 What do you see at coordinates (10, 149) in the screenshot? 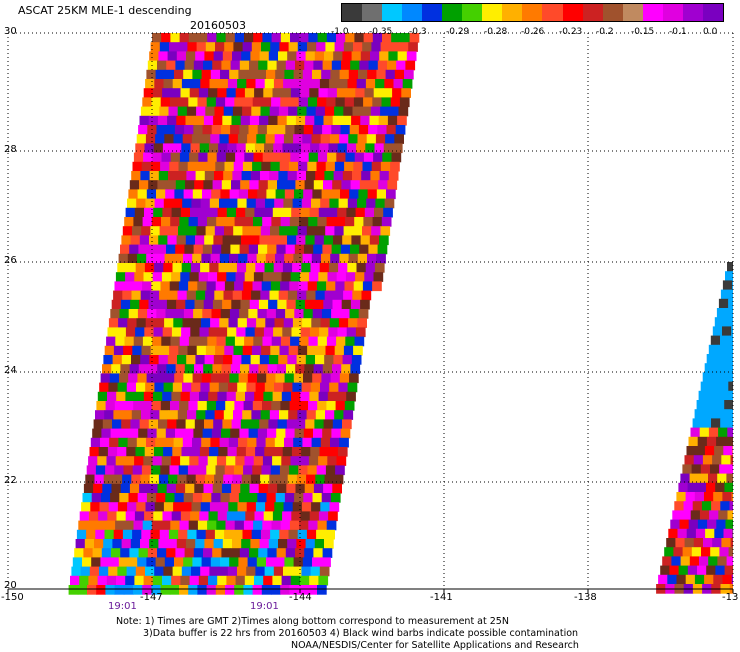
I see `lat-label-28: 28` at bounding box center [10, 149].